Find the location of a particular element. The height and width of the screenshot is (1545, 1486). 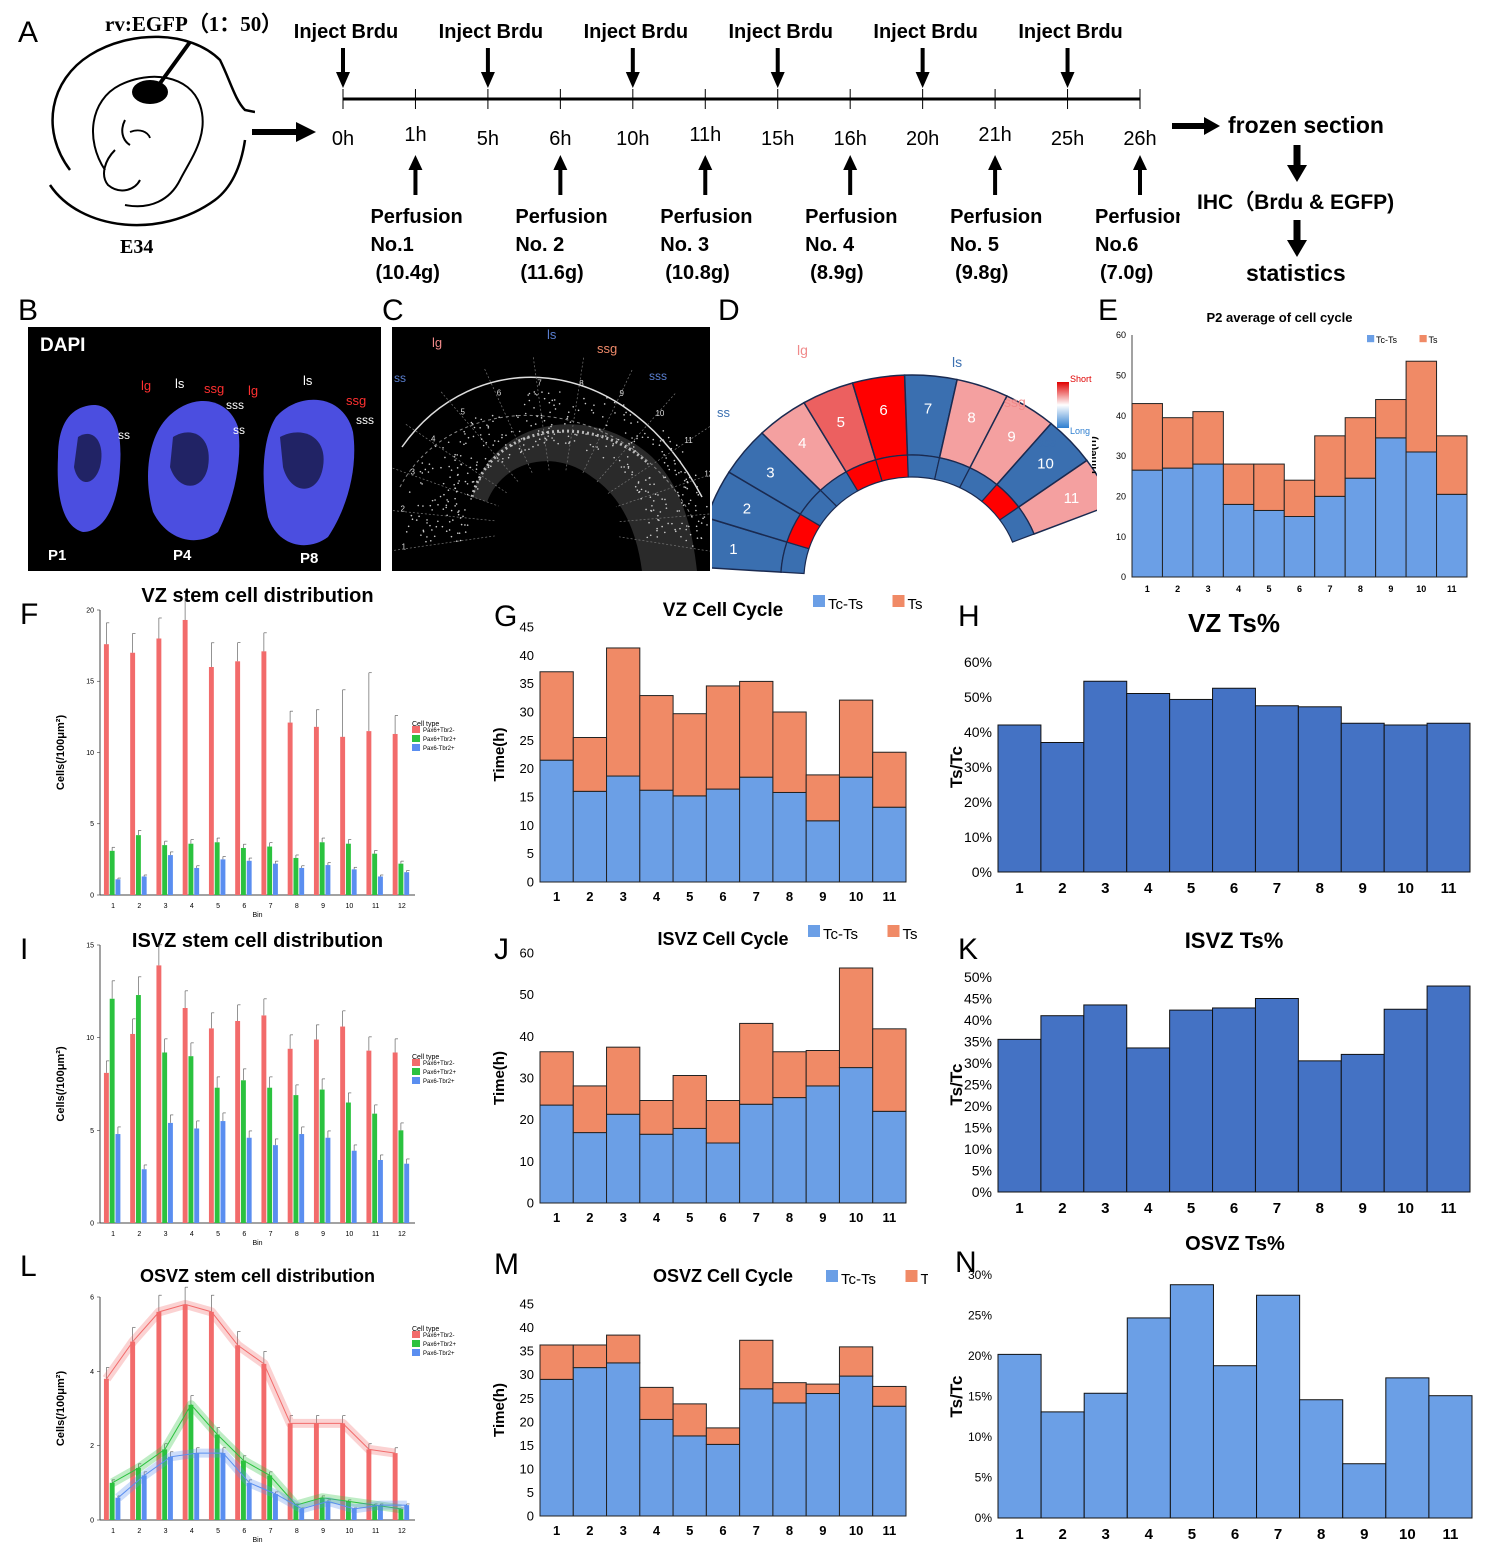

b-label-ss-2: ss is located at coordinates (239, 430).